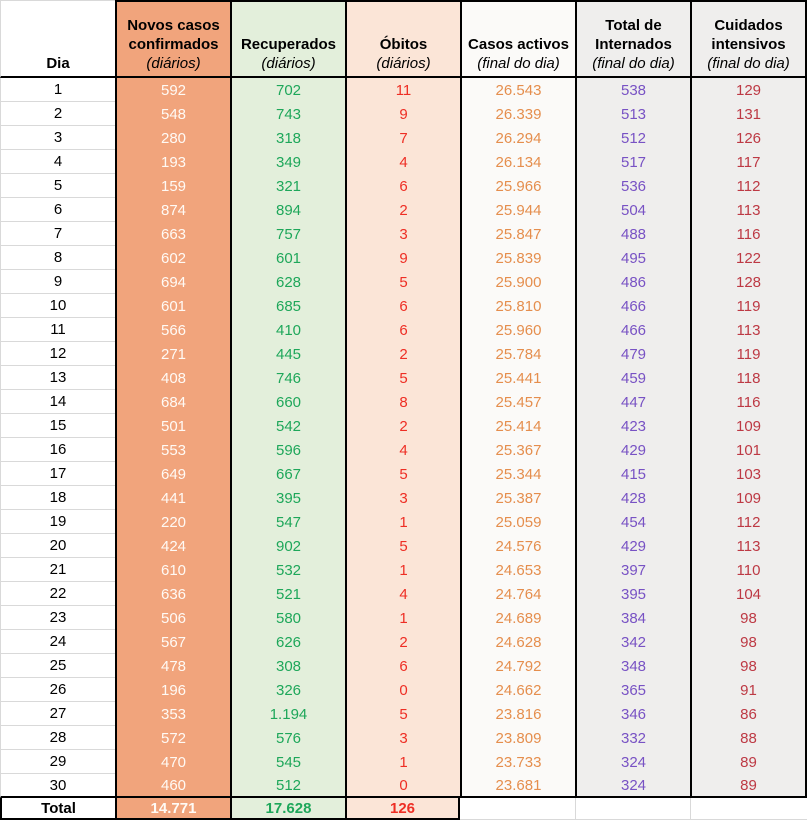  I want to click on icu-cell: 122, so click(748, 258).